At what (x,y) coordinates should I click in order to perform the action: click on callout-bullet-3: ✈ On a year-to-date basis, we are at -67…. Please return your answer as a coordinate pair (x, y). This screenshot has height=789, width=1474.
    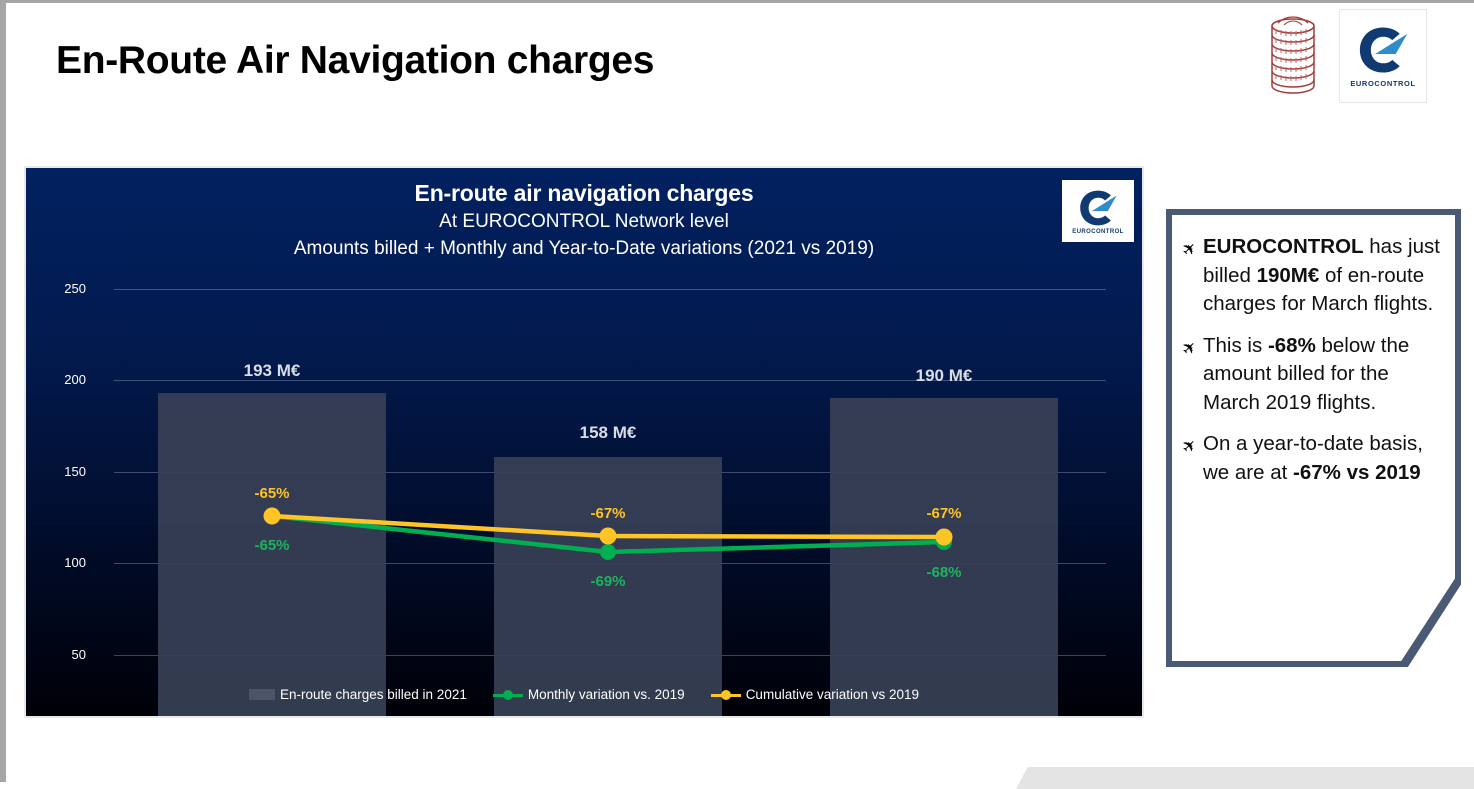
    Looking at the image, I should click on (1309, 458).